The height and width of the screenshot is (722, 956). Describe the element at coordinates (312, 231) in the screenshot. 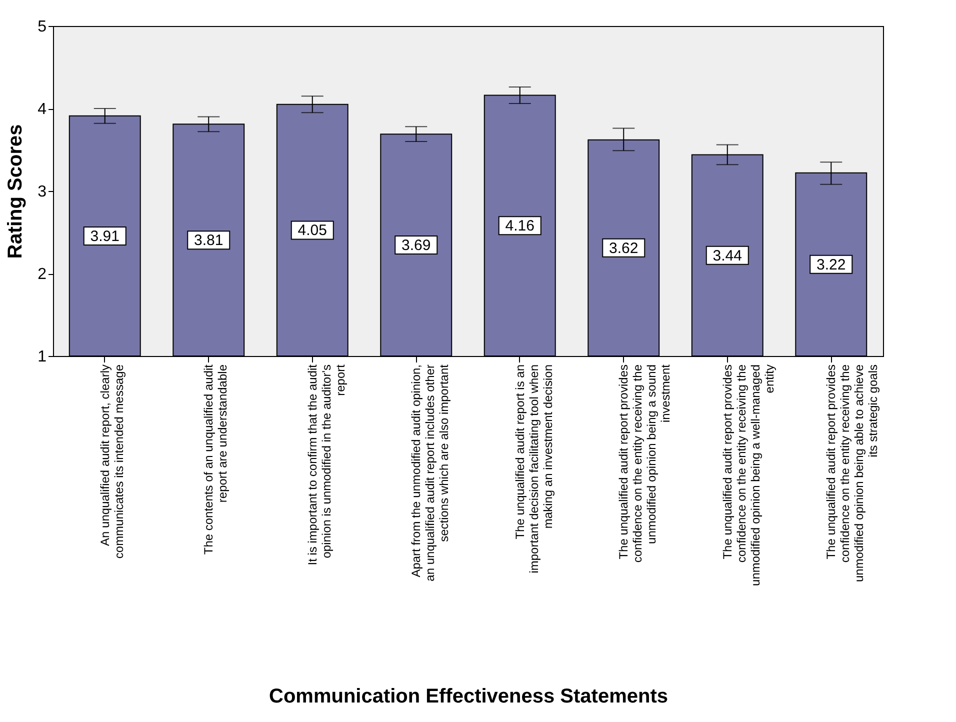

I see `data-label: 4.05` at that location.